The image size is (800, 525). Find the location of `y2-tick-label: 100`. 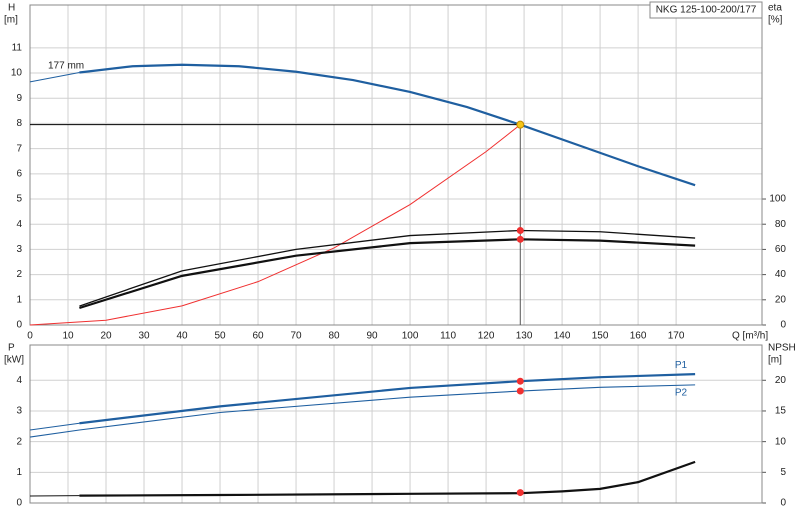

y2-tick-label: 100 is located at coordinates (777, 199).